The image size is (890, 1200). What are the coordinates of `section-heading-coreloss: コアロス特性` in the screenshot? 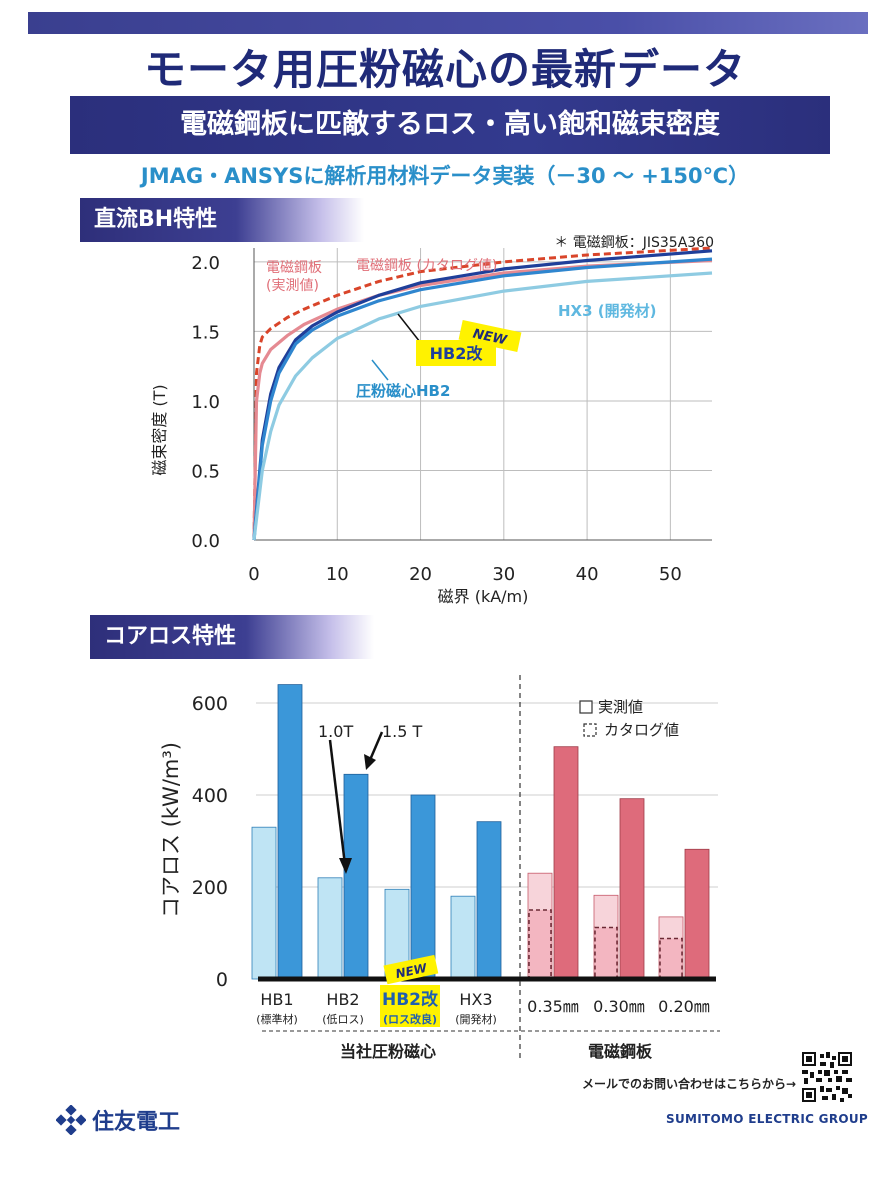 It's located at (232, 637).